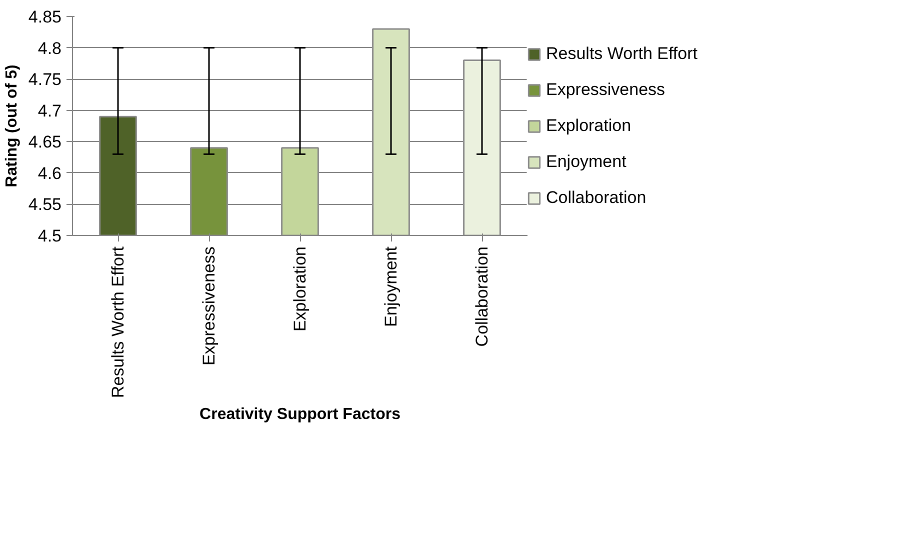 The height and width of the screenshot is (533, 906). Describe the element at coordinates (45, 80) in the screenshot. I see `y-tick-label: 4.75` at that location.